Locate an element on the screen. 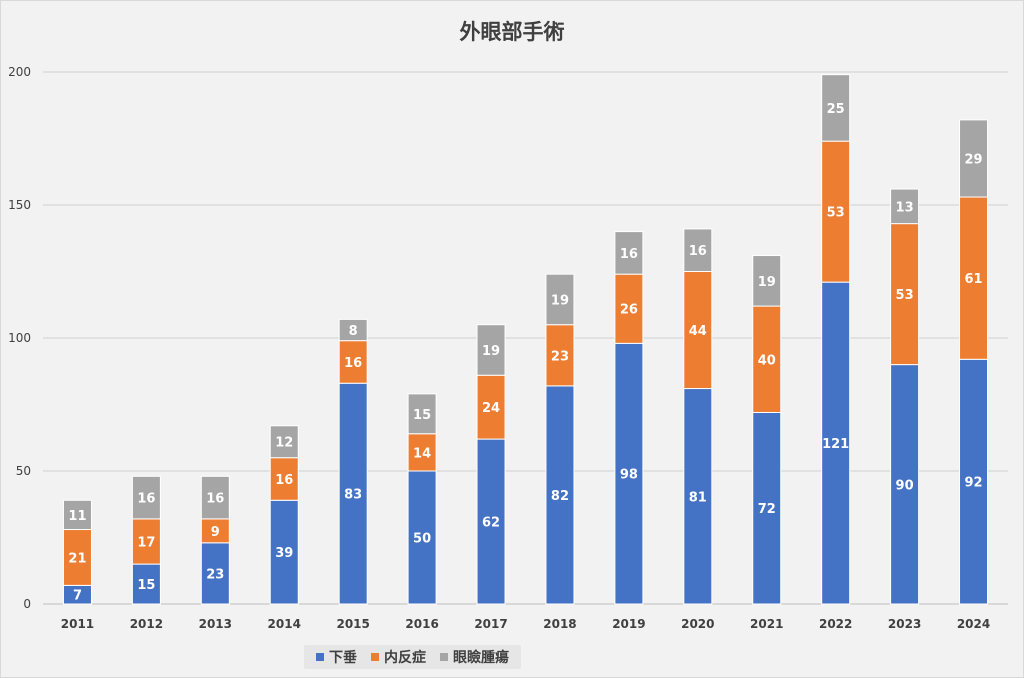  data-label-2022-series-2: 25 is located at coordinates (836, 109).